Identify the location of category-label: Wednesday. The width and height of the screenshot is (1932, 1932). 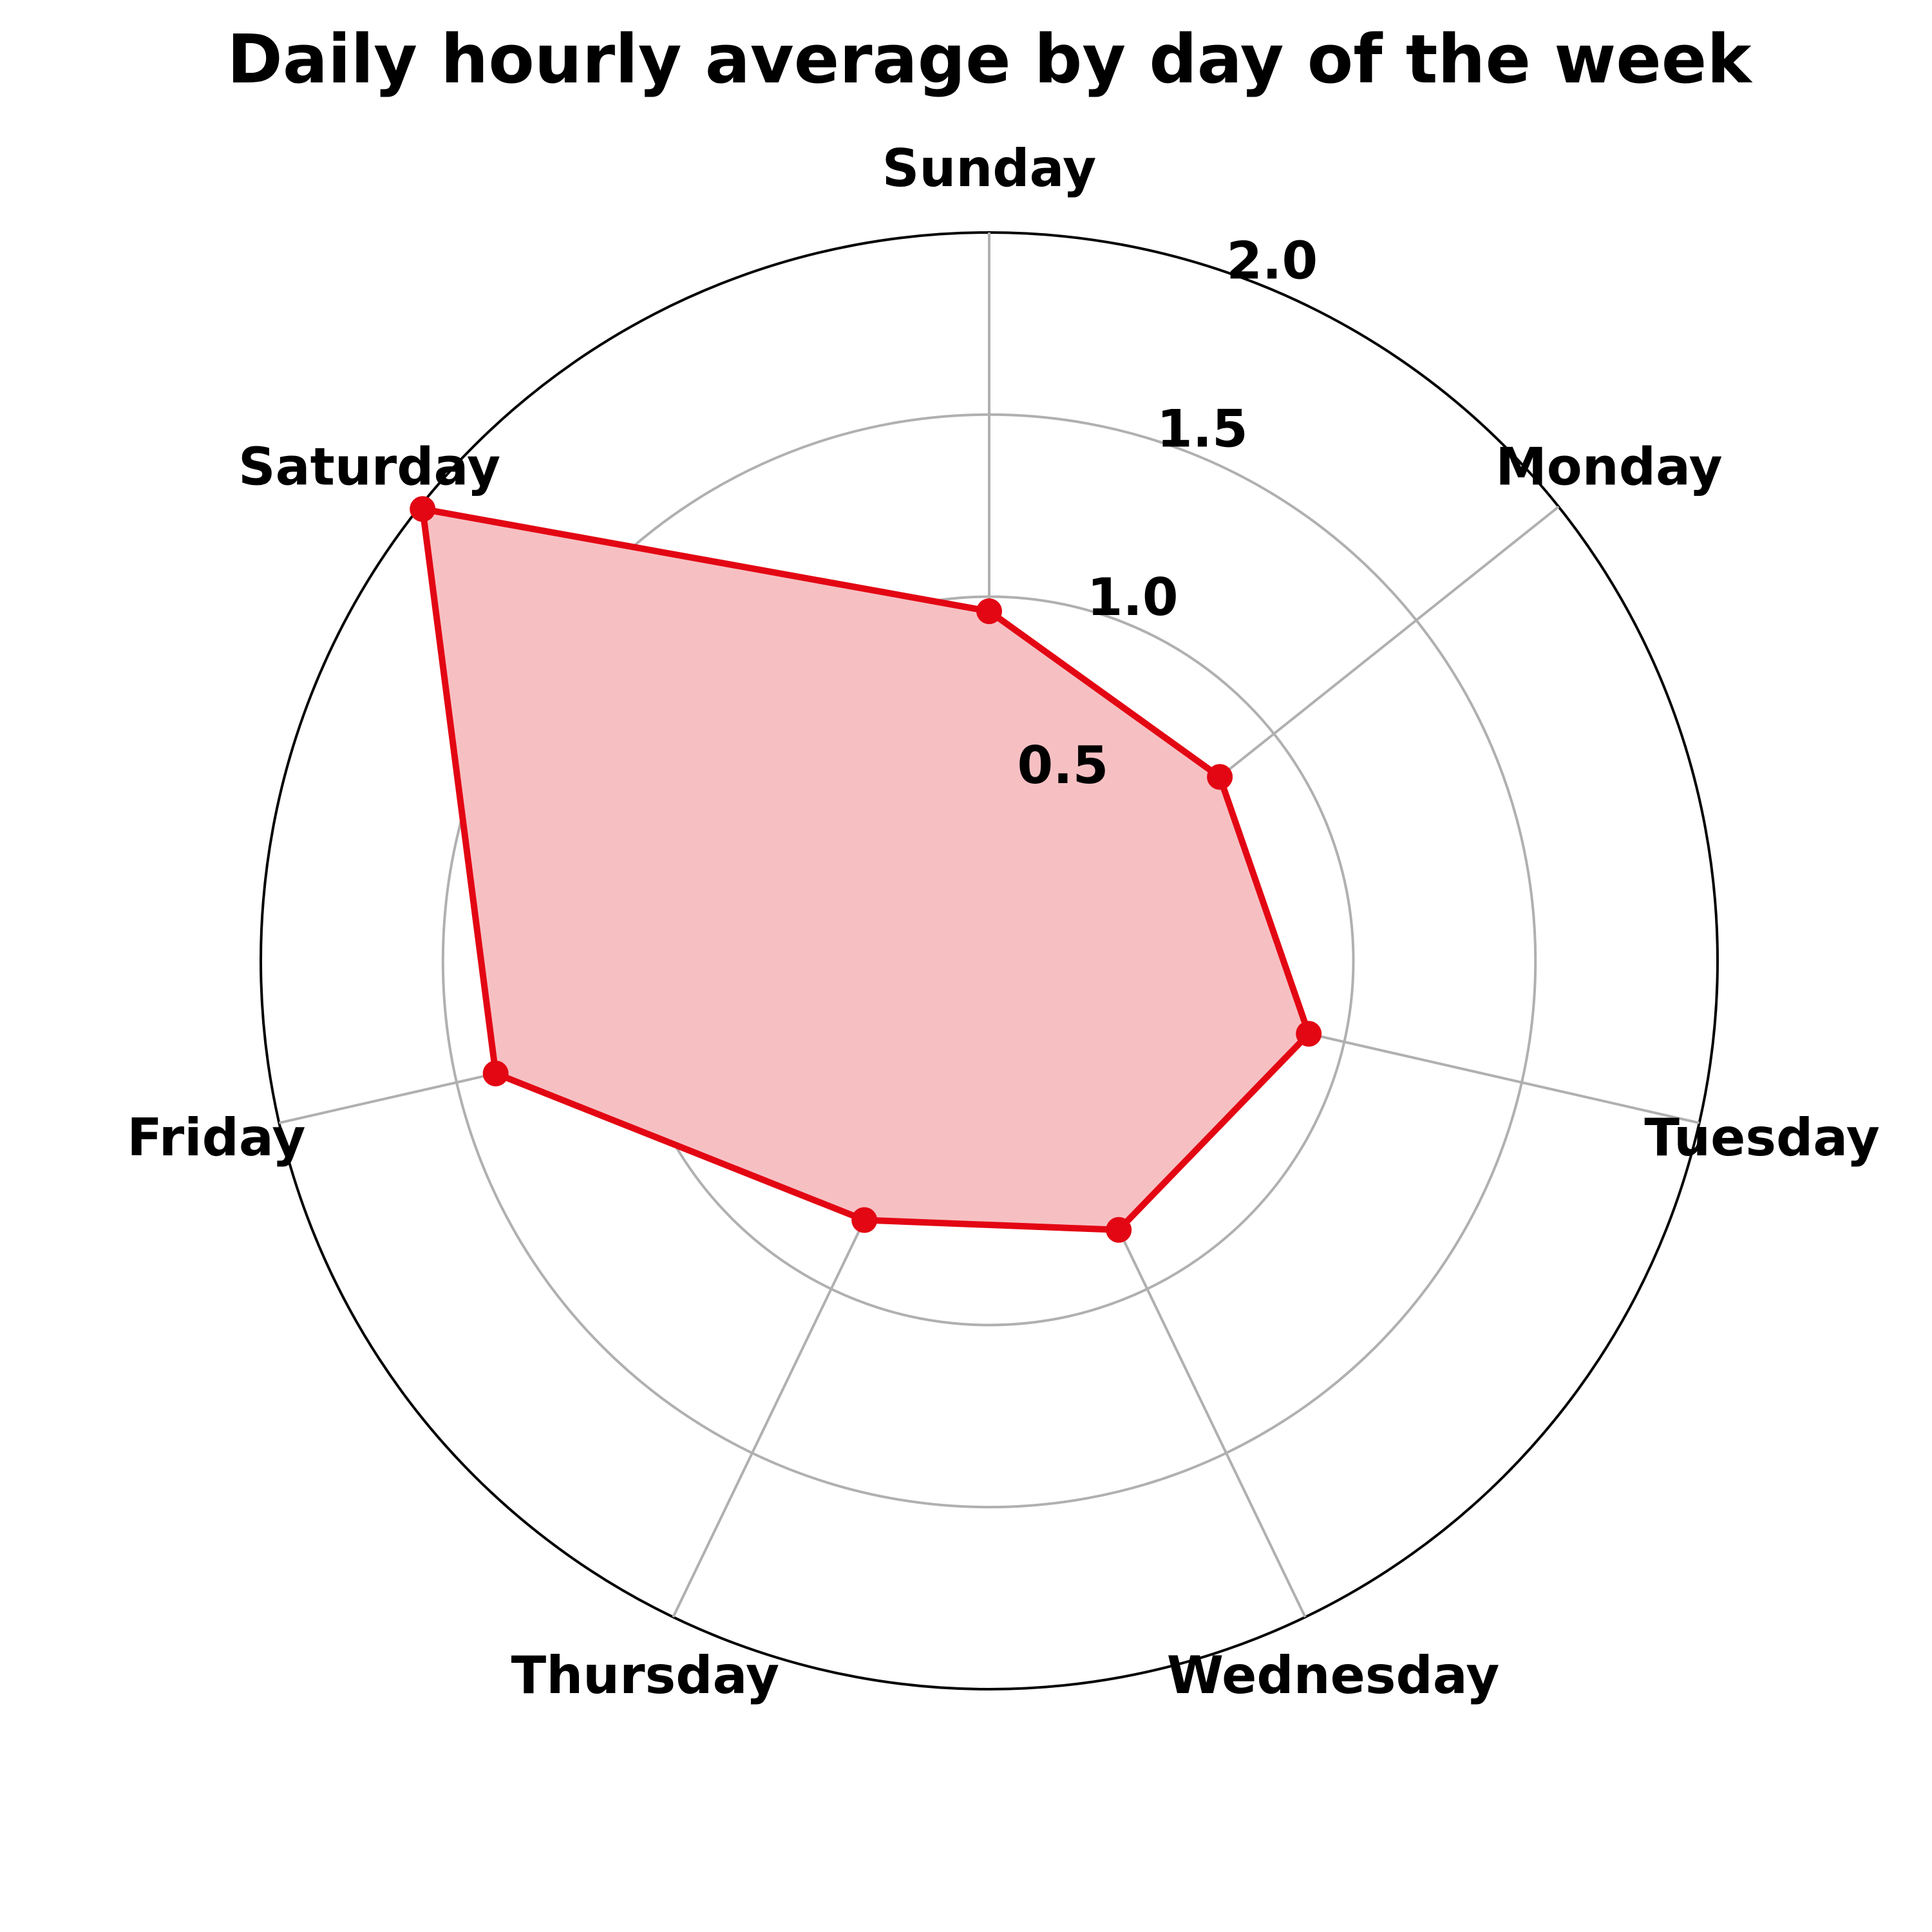
(1333, 1675).